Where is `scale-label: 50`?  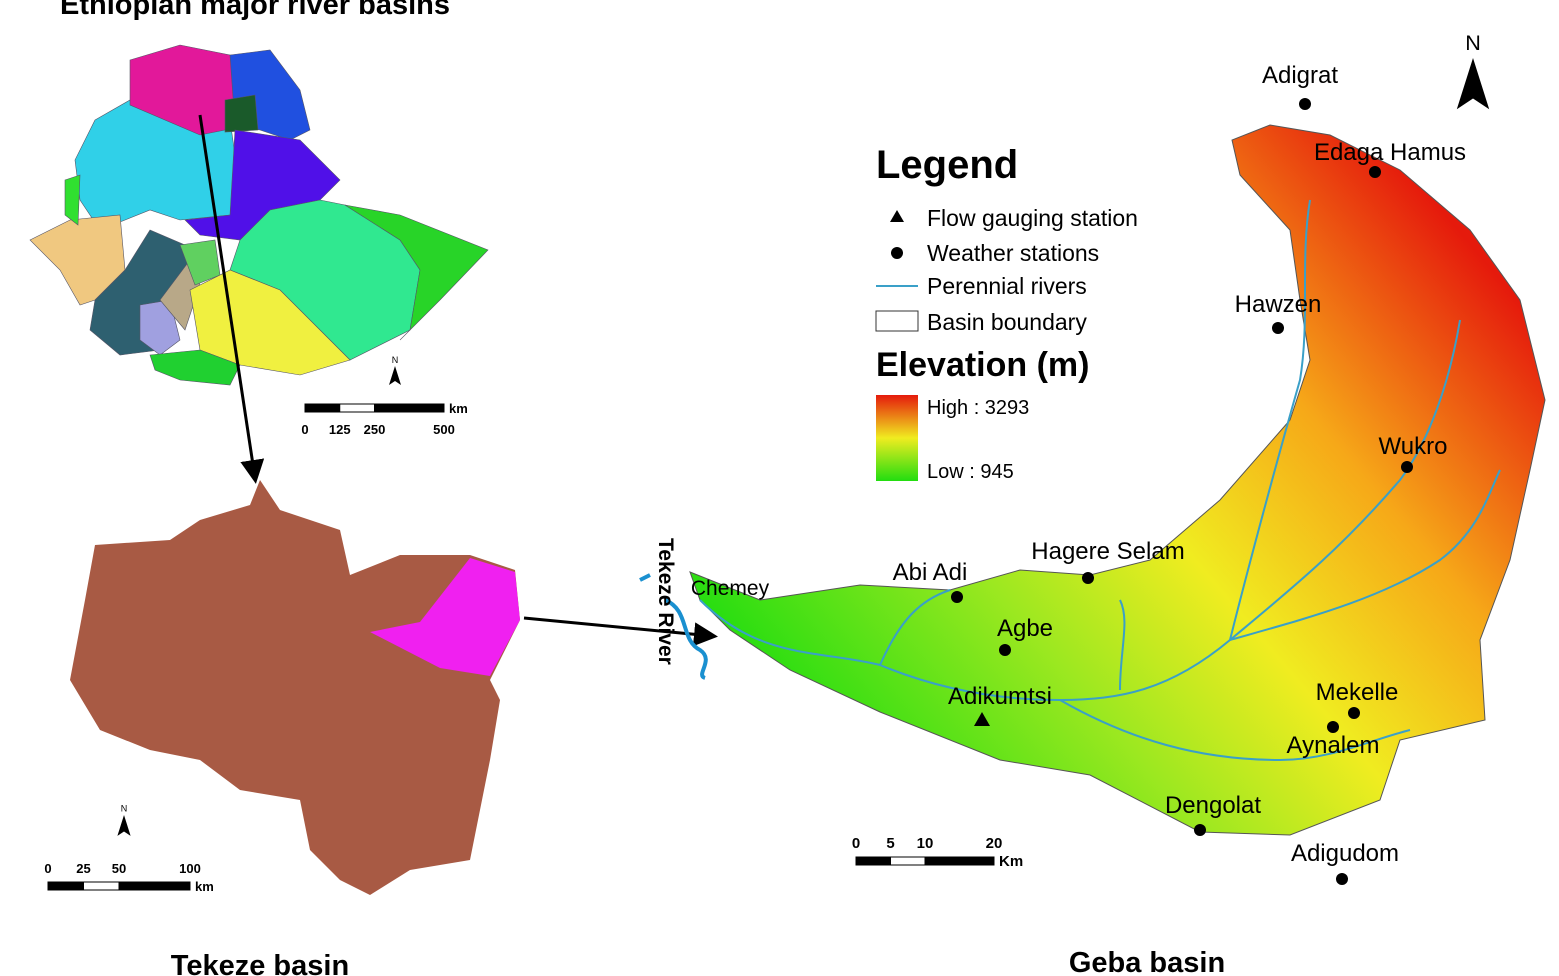 scale-label: 50 is located at coordinates (119, 868).